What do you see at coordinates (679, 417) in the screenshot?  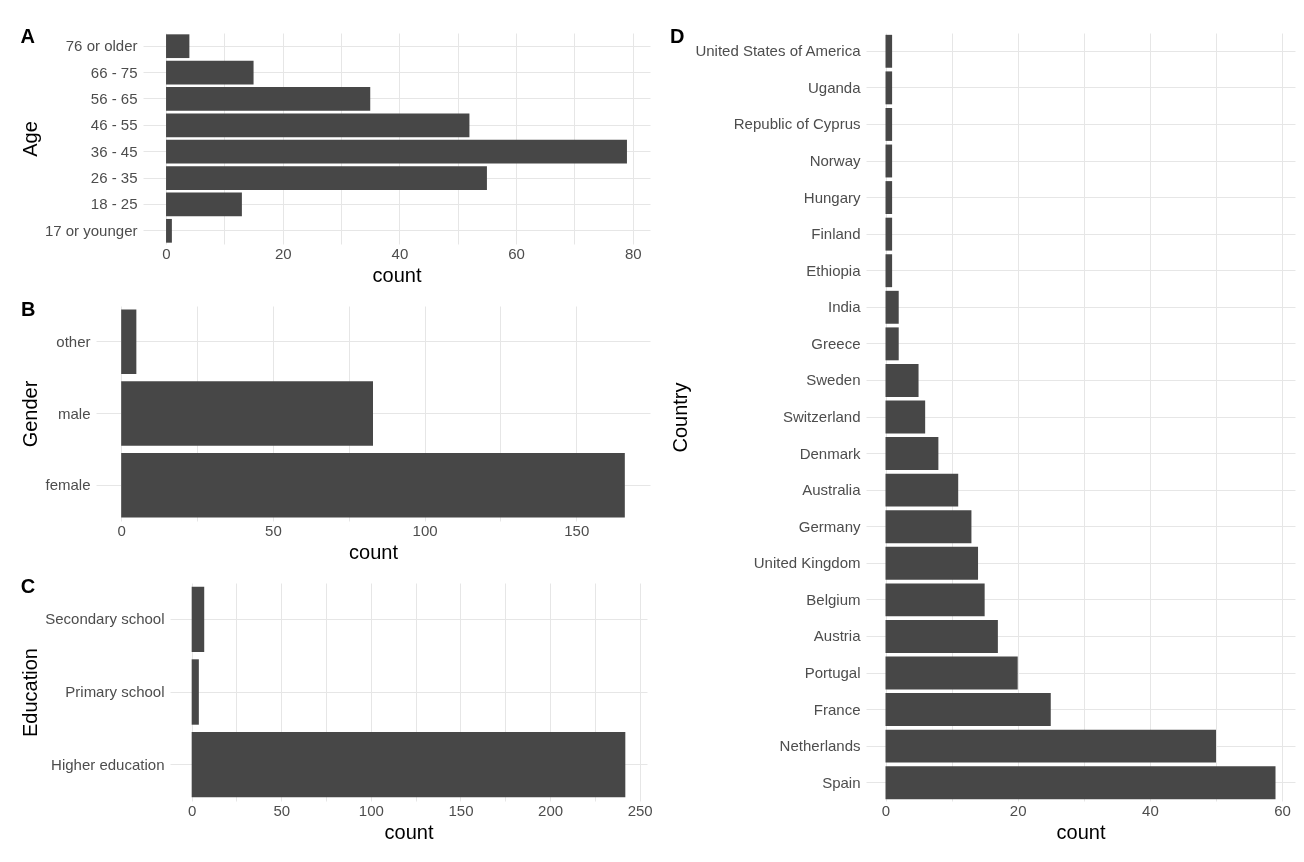 I see `y-axis-title: Country` at bounding box center [679, 417].